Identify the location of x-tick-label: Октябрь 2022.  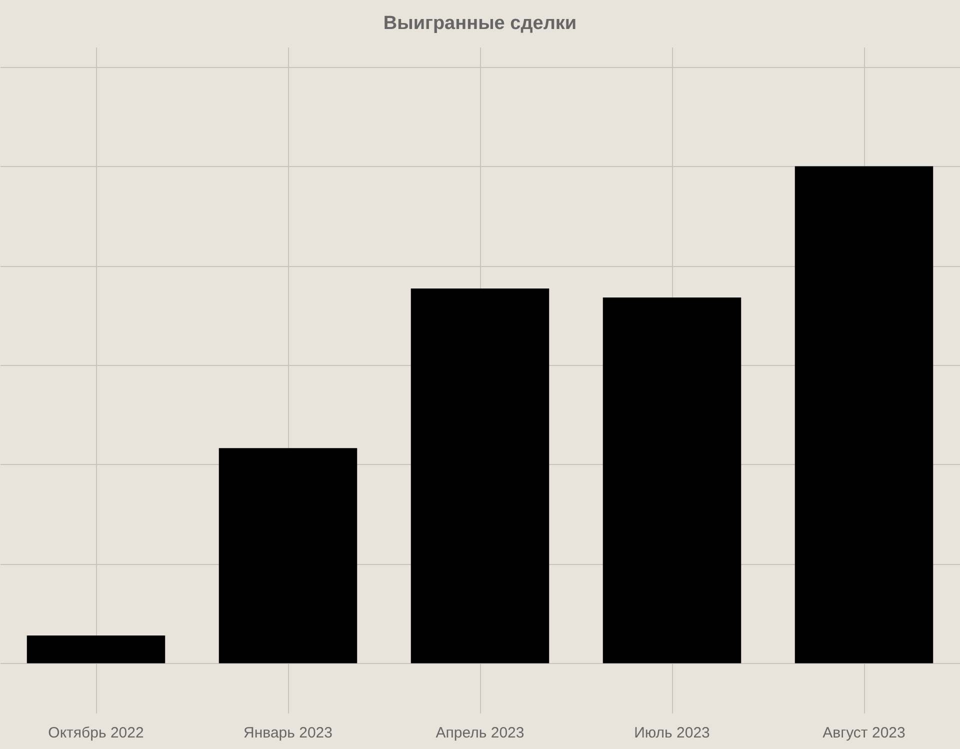
(96, 733).